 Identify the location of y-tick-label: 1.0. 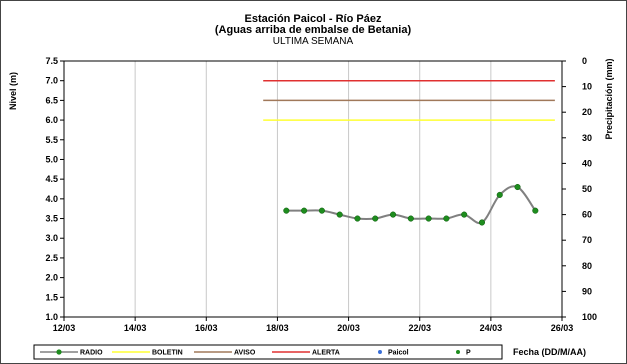
(51, 317).